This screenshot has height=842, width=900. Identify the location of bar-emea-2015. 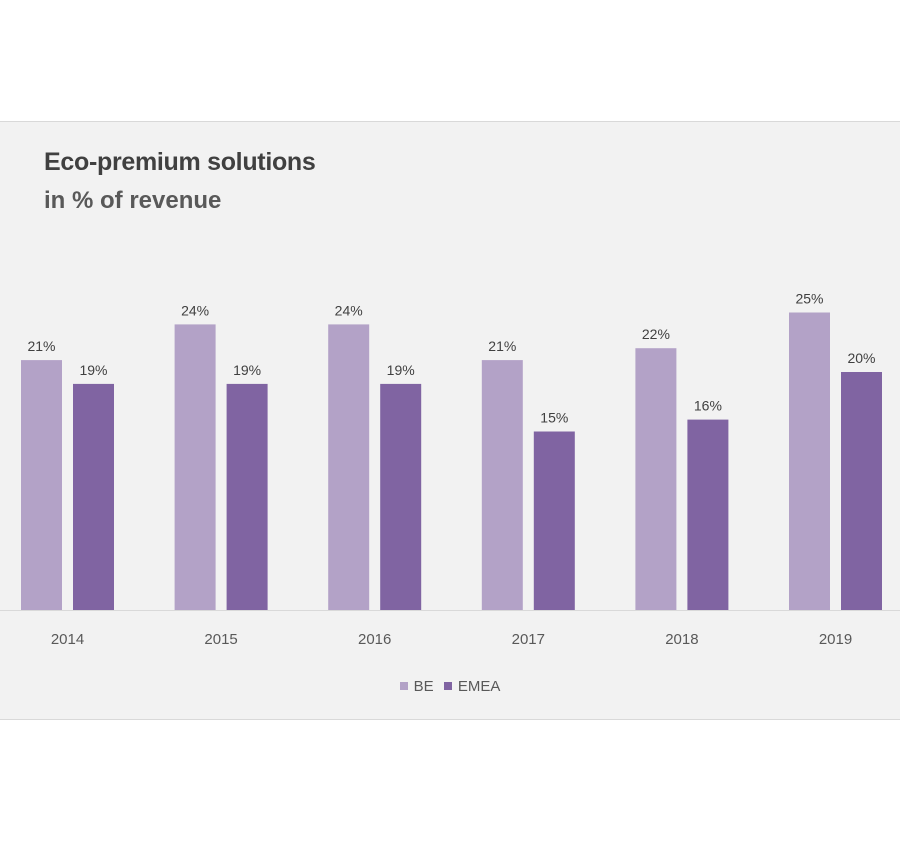
(247, 496).